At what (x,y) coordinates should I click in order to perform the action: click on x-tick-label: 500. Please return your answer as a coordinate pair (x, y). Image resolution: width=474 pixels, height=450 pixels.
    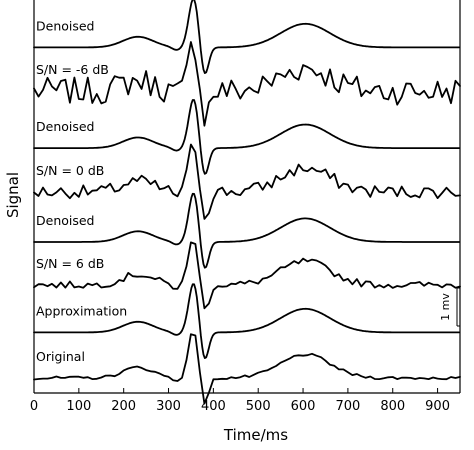
    Looking at the image, I should click on (258, 406).